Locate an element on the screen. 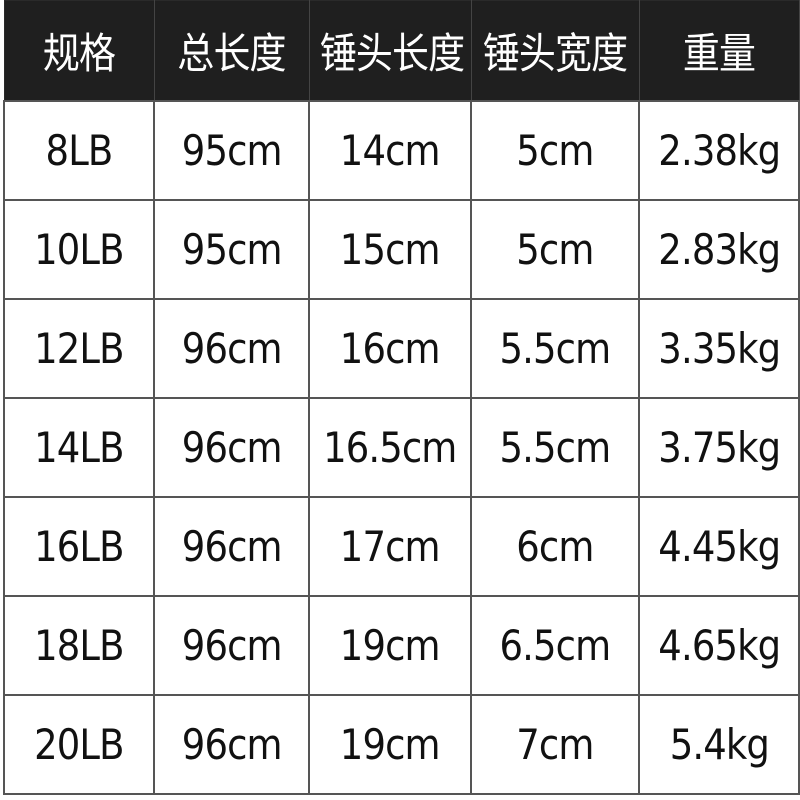 The height and width of the screenshot is (800, 800). header-total-length: 总长度 is located at coordinates (231, 51).